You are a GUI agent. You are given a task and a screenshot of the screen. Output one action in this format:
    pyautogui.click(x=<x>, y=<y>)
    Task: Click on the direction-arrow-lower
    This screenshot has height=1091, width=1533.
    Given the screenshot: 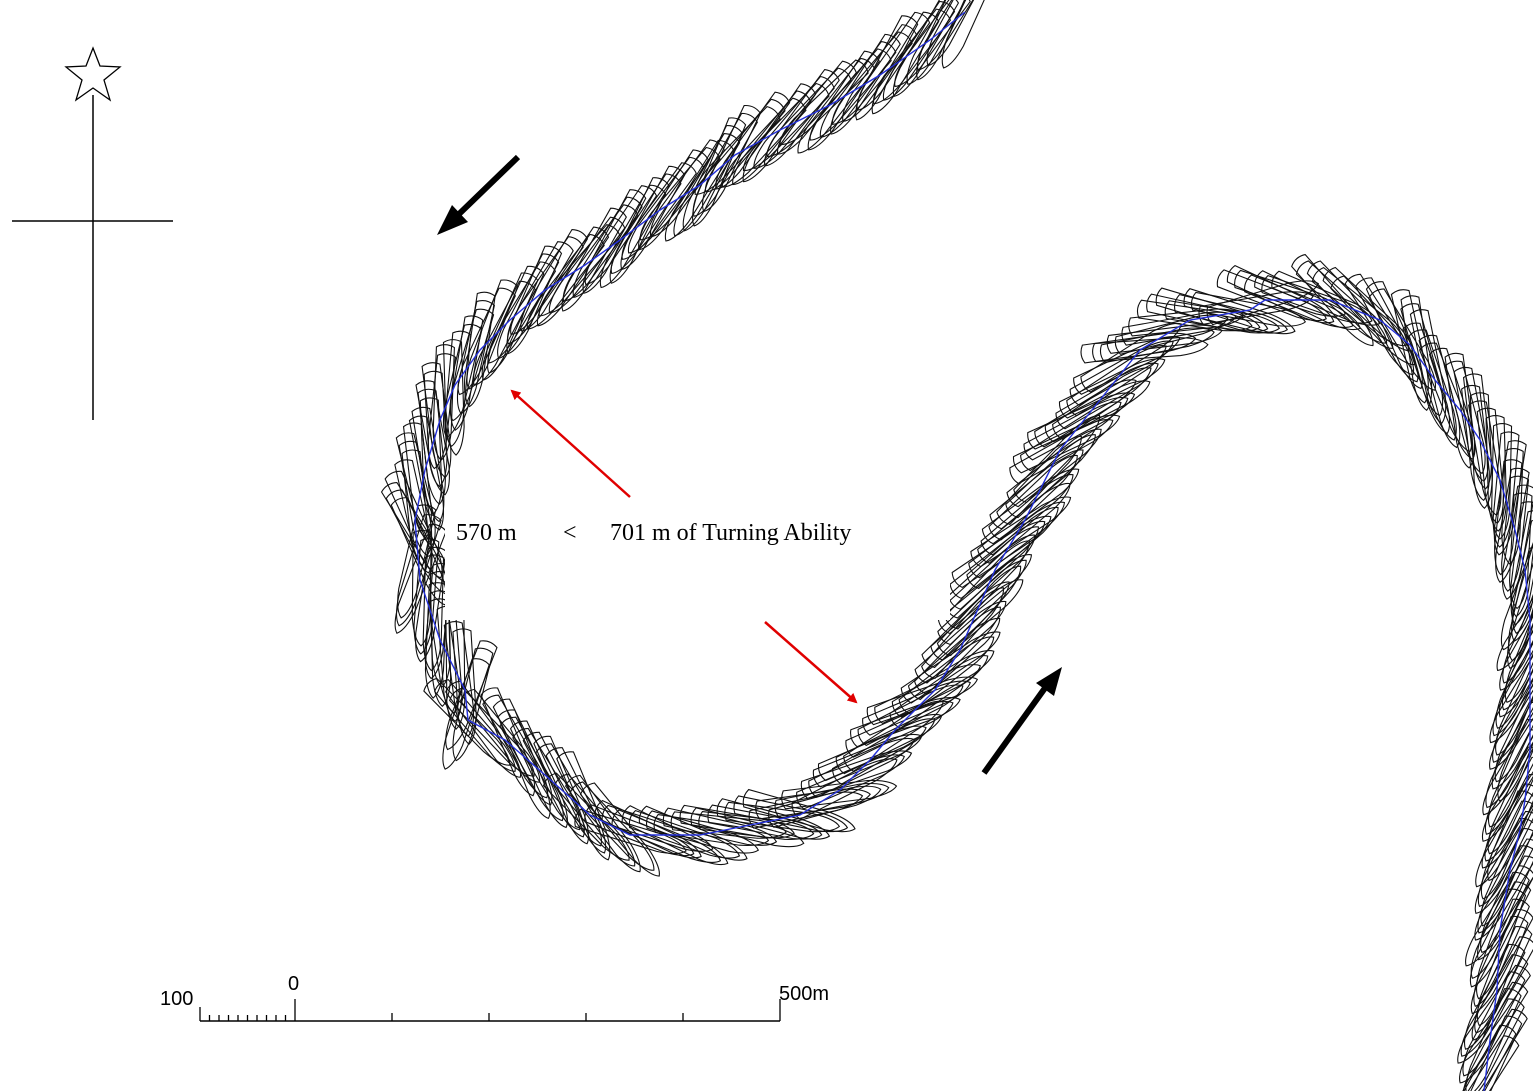 What is the action you would take?
    pyautogui.click(x=1021, y=721)
    